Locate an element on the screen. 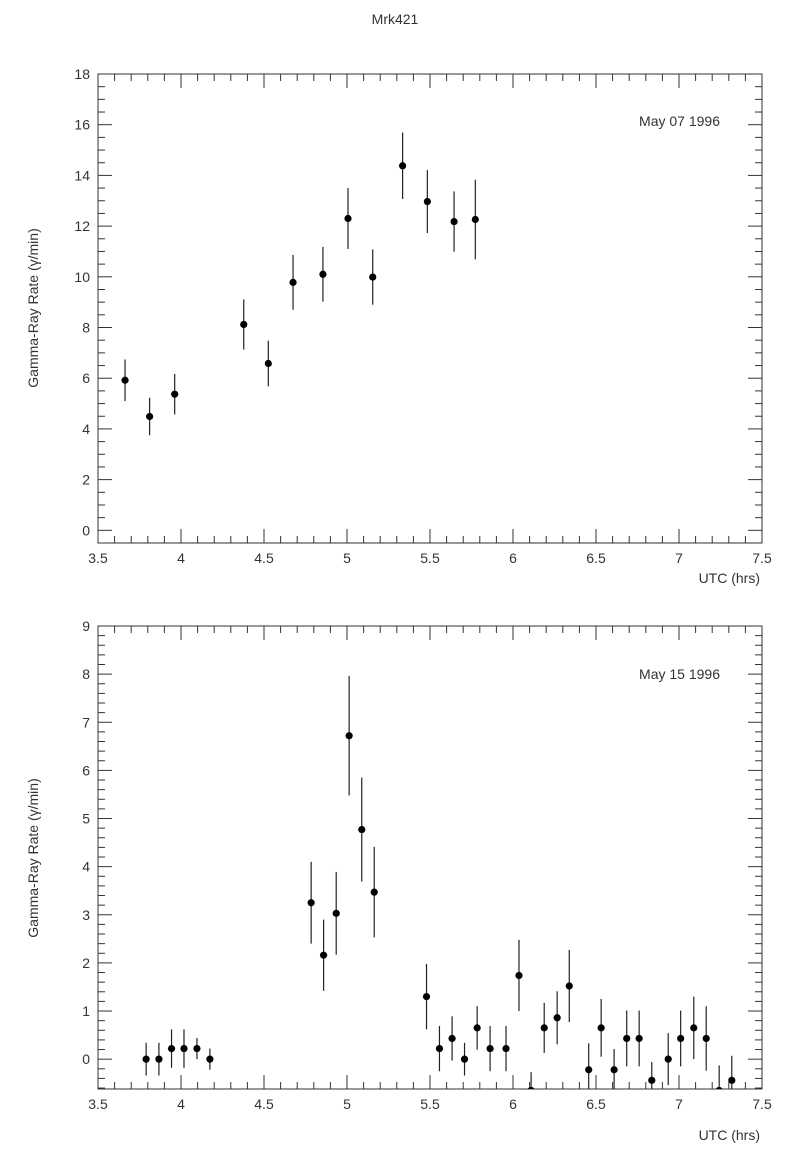  y-tick-label: 16 is located at coordinates (82, 125).